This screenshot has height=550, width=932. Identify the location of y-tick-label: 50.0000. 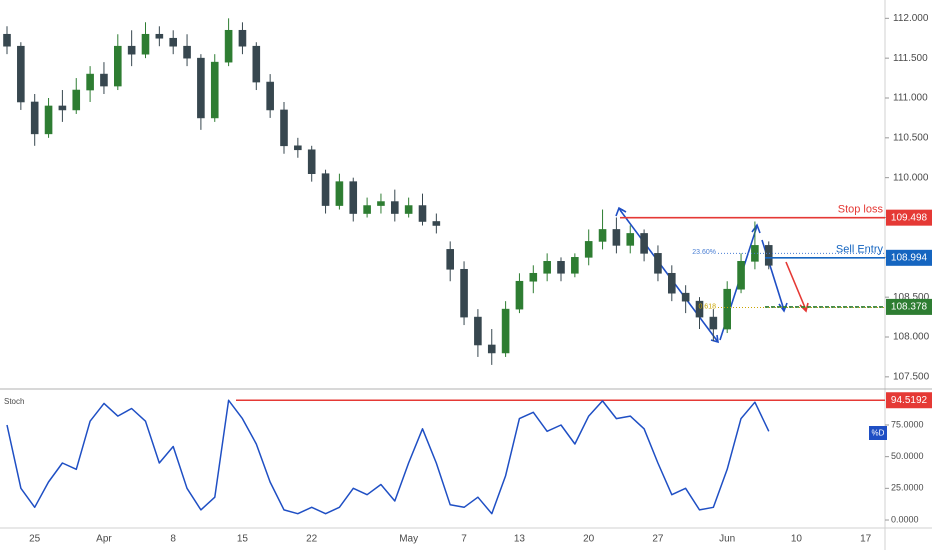
(907, 456).